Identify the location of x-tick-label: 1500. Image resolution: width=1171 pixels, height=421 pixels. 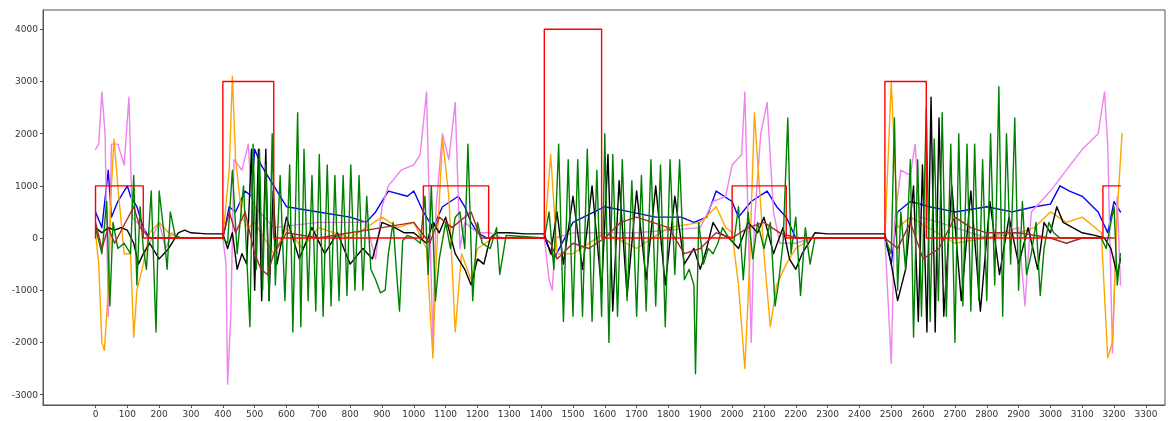
(573, 413).